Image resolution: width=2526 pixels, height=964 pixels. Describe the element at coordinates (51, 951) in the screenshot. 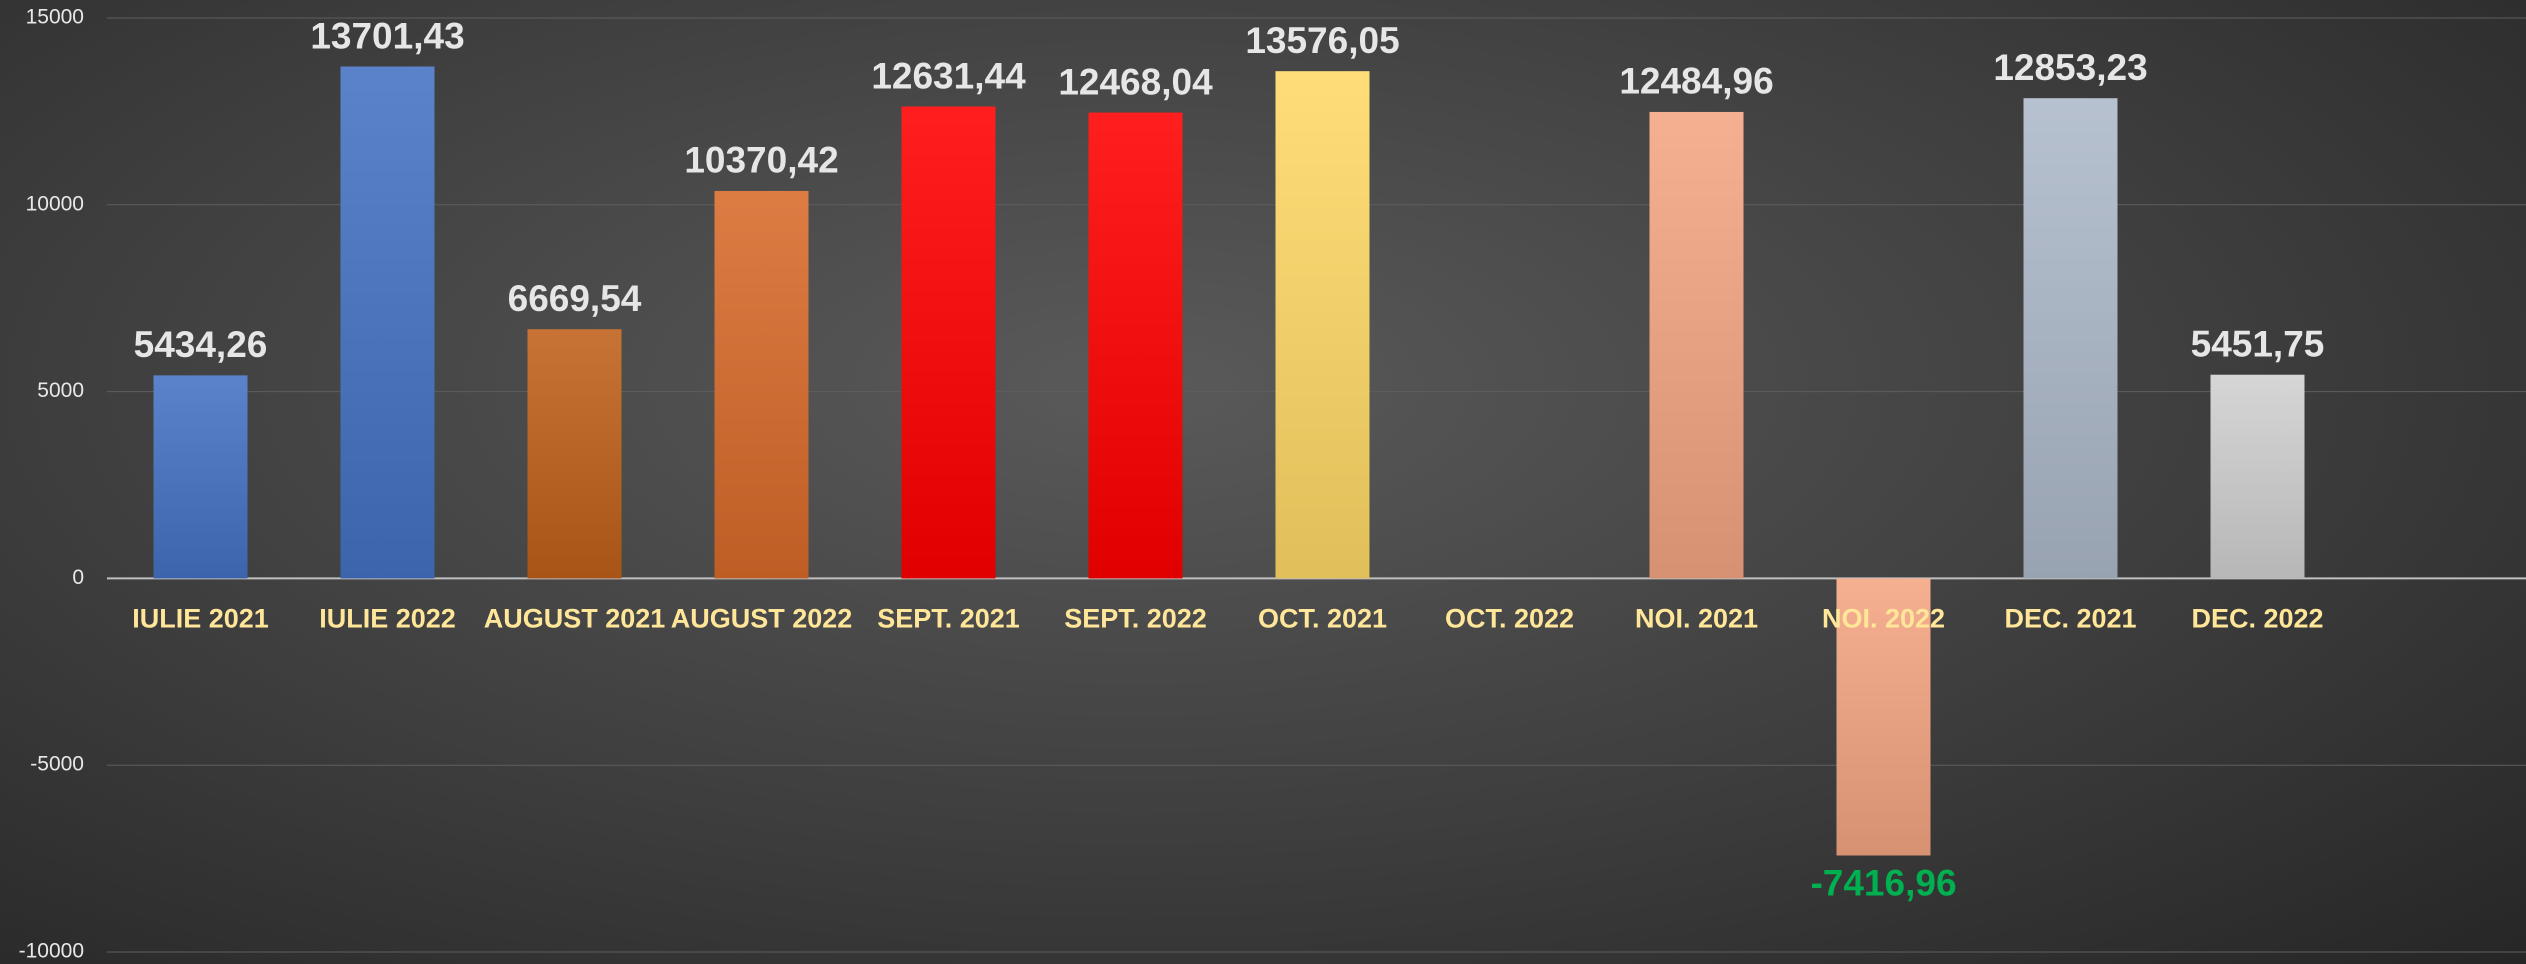

I see `y-tick-label: -10000` at that location.